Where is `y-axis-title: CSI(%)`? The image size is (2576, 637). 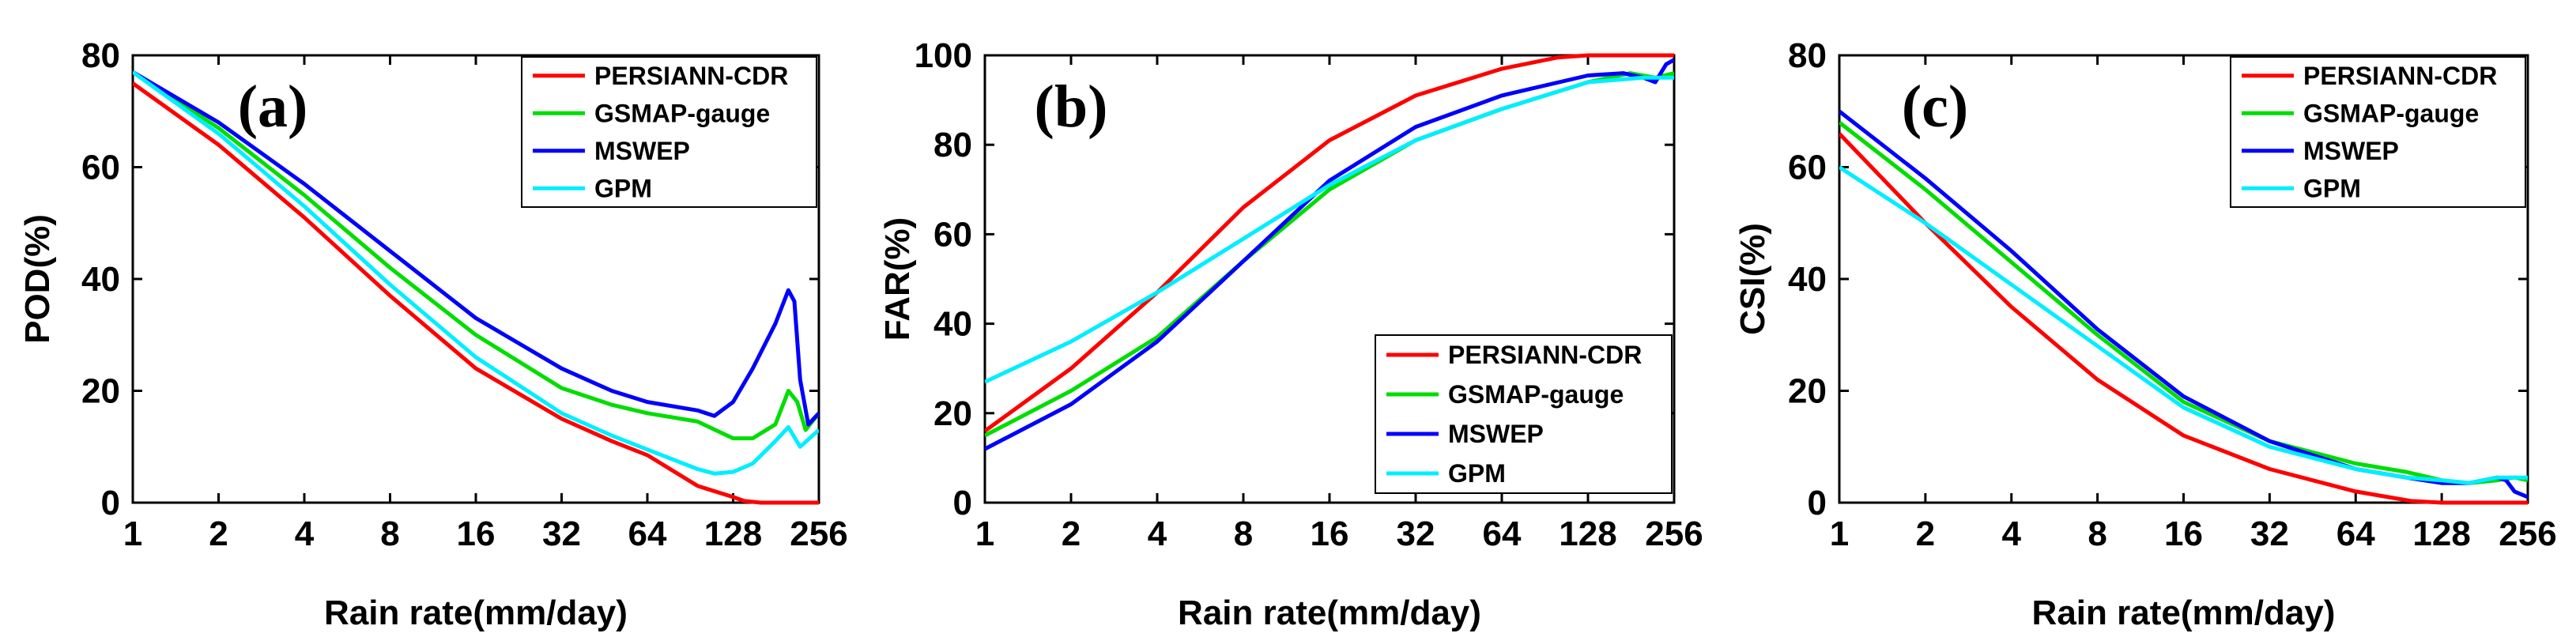
y-axis-title: CSI(%) is located at coordinates (1753, 279).